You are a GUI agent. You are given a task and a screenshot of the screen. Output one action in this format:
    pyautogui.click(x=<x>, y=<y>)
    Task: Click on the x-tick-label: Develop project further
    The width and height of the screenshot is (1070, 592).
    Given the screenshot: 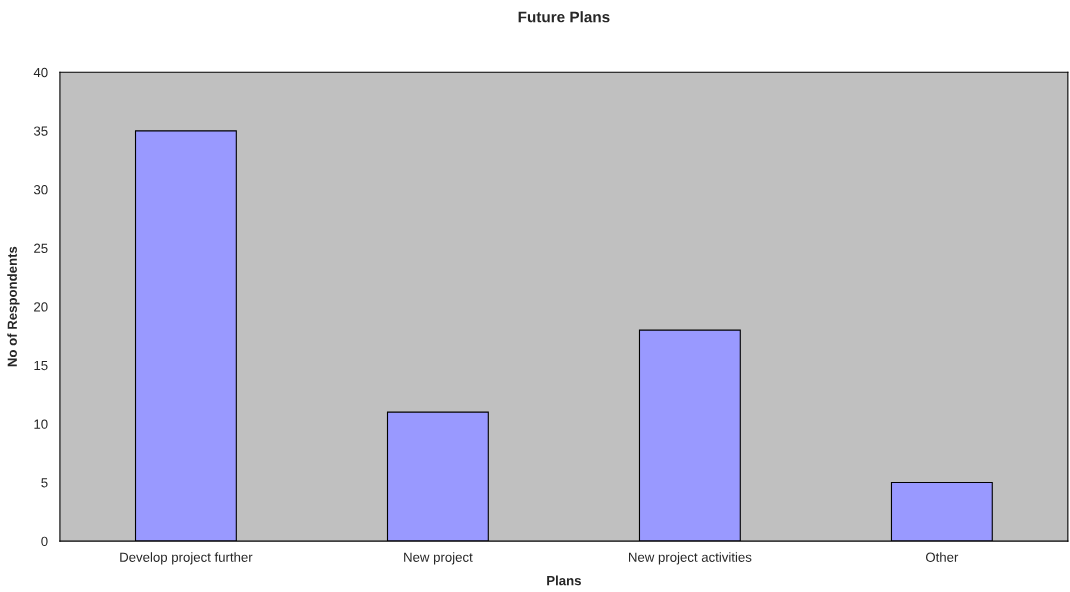 What is the action you would take?
    pyautogui.click(x=186, y=558)
    